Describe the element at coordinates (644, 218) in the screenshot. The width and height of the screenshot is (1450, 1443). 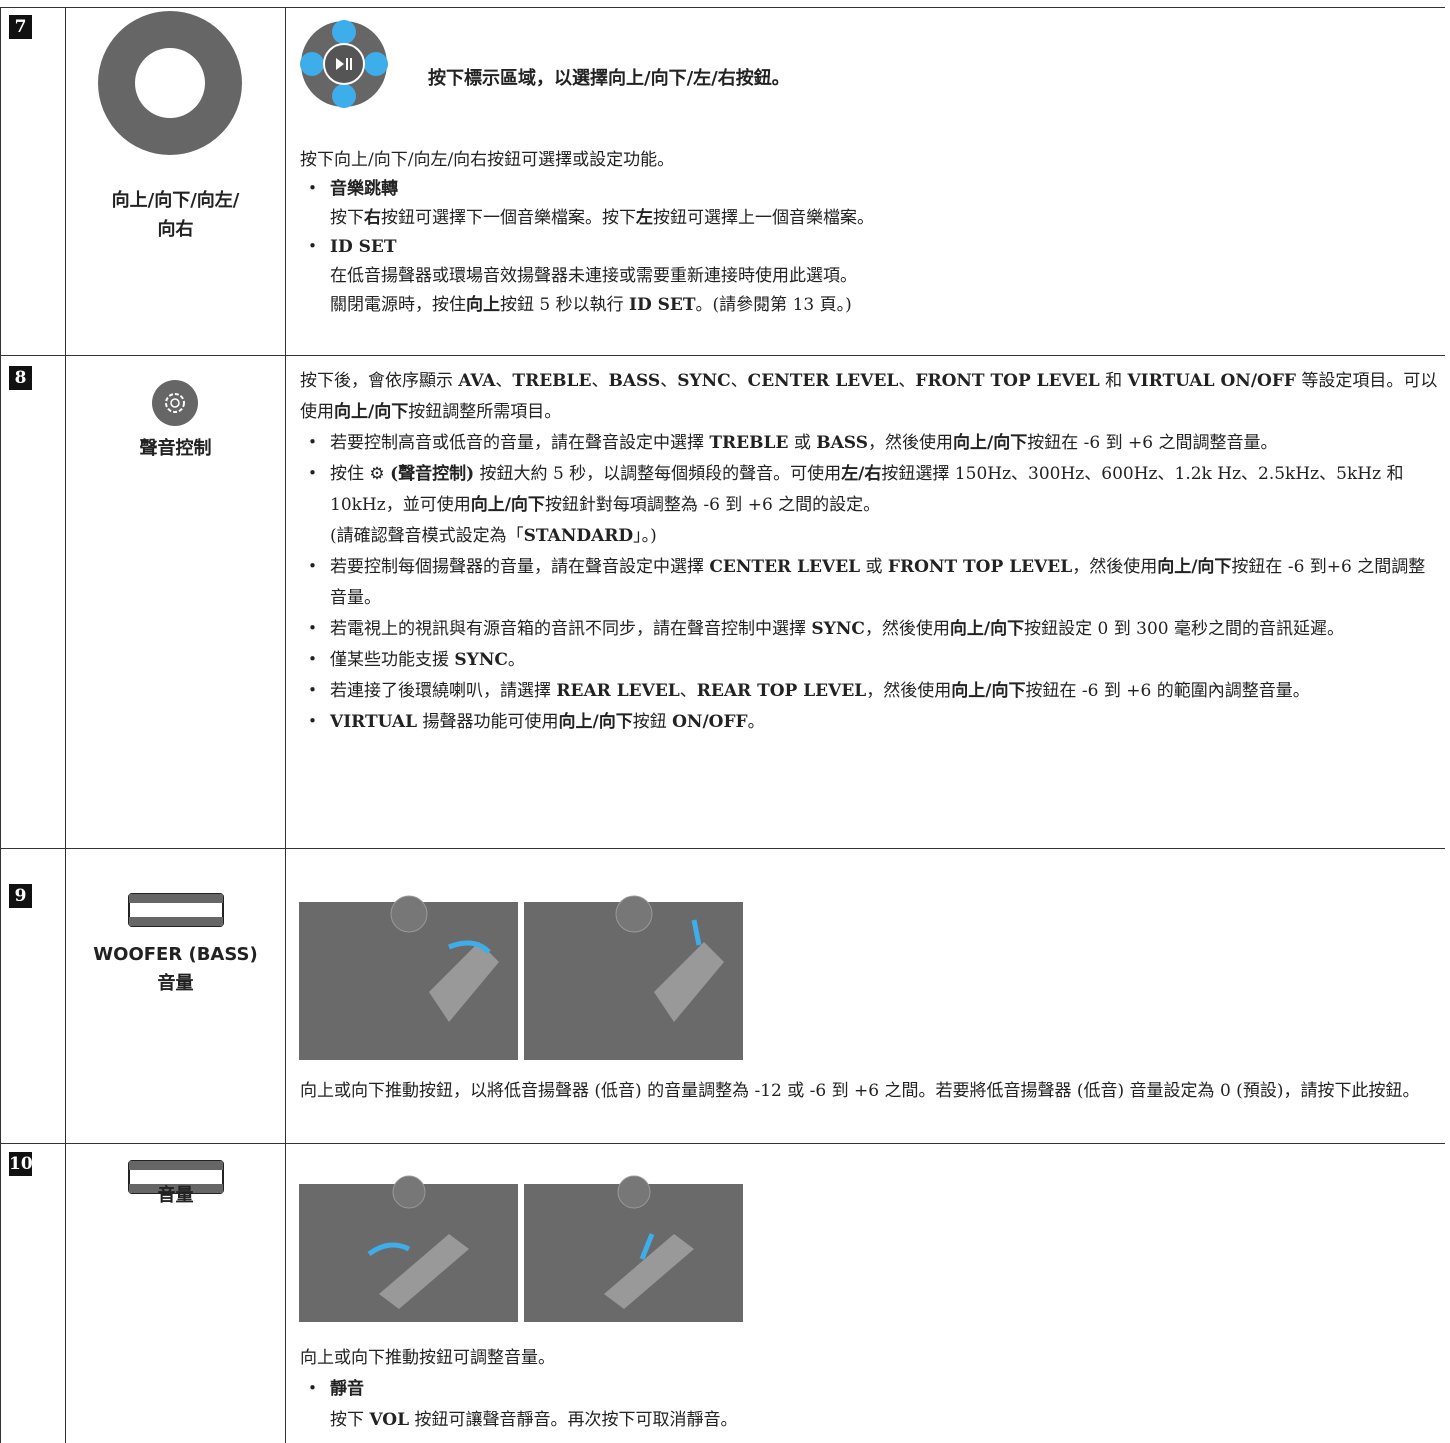
I see `bold-run: 左` at that location.